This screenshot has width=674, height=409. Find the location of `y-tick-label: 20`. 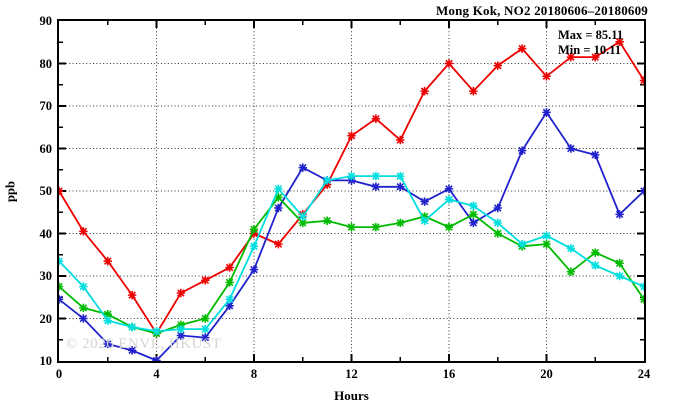

y-tick-label: 20 is located at coordinates (46, 318).